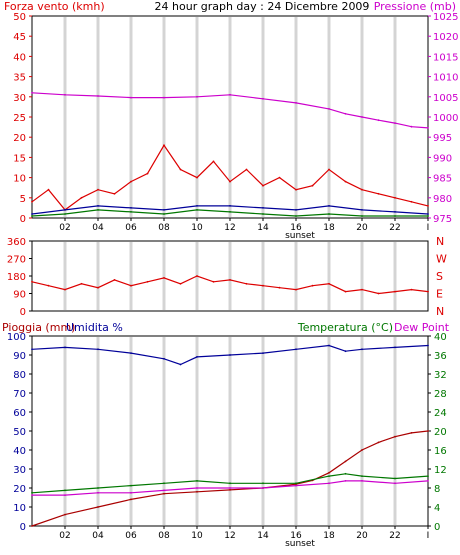 This screenshot has height=555, width=460. Describe the element at coordinates (440, 470) in the screenshot. I see `y-right-tick-label: 12` at that location.